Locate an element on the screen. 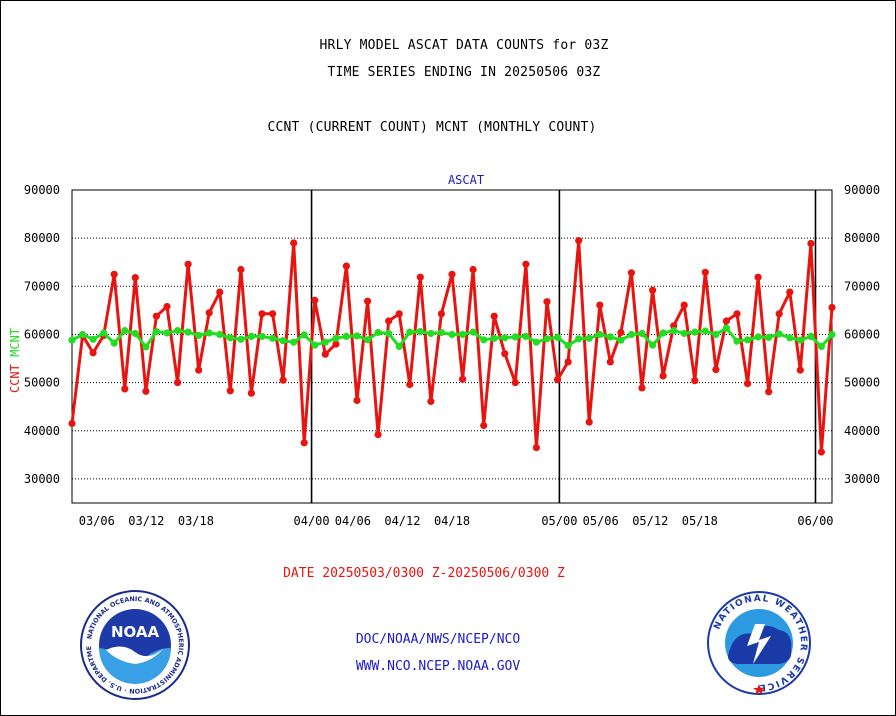 This screenshot has height=716, width=896. y-tick-label-left: 60000 is located at coordinates (42, 334).